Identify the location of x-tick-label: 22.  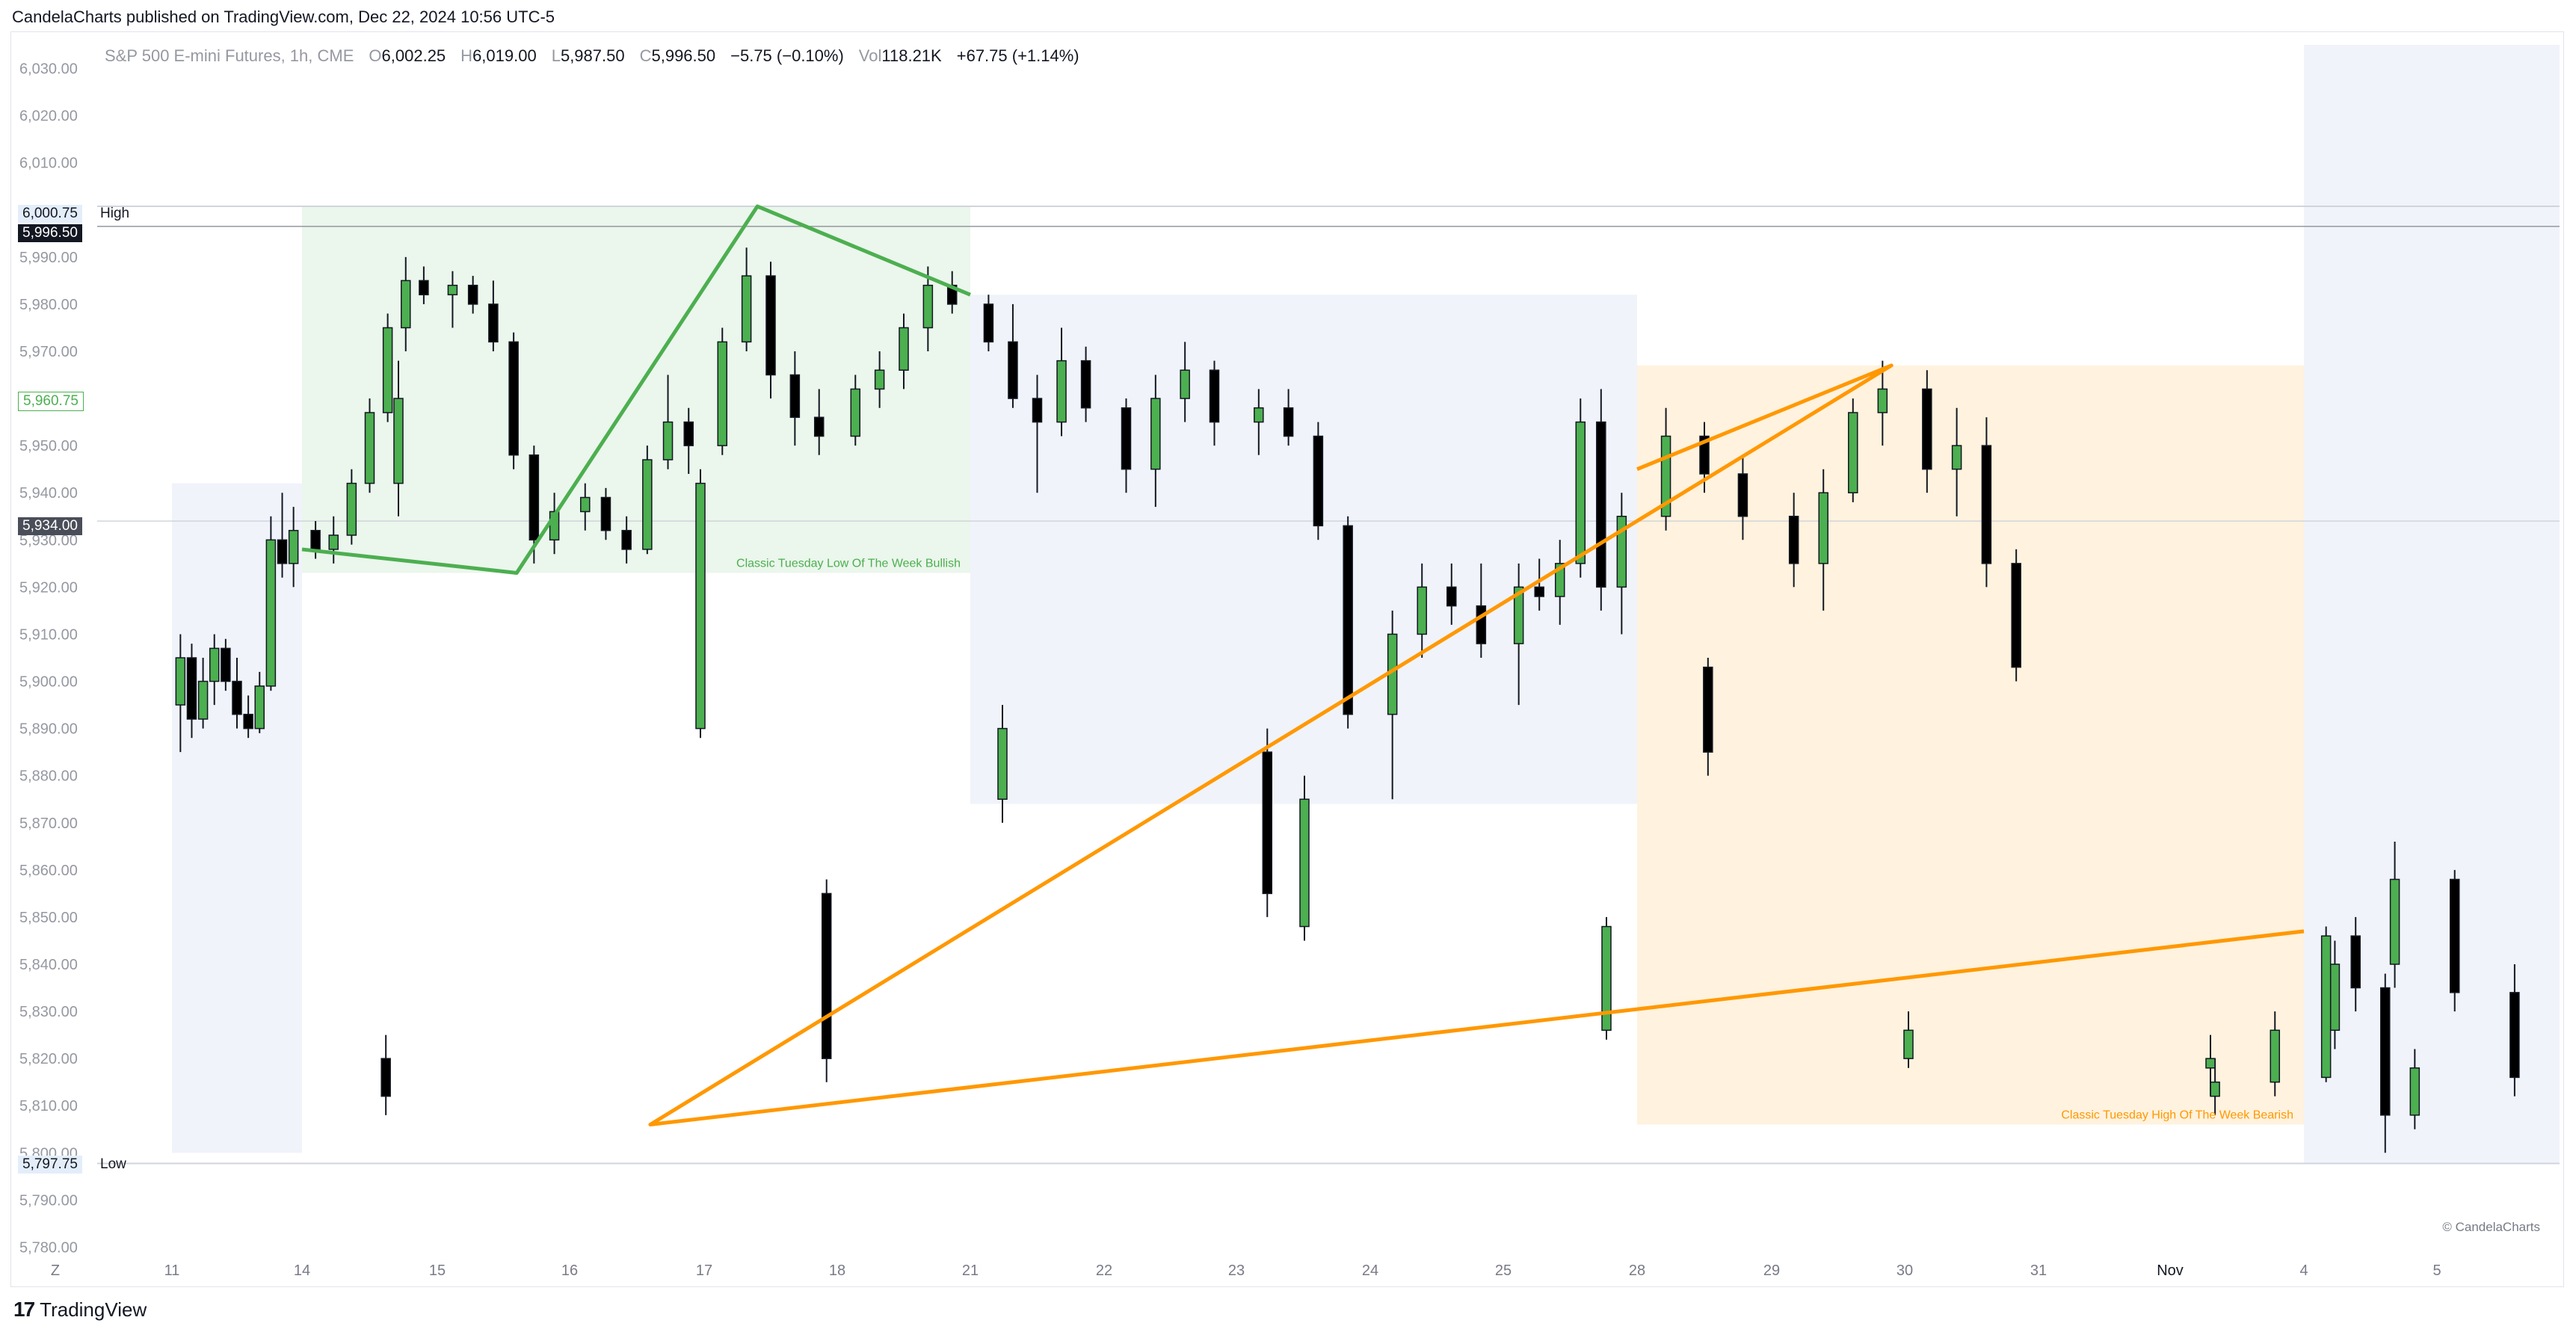
(1104, 1271).